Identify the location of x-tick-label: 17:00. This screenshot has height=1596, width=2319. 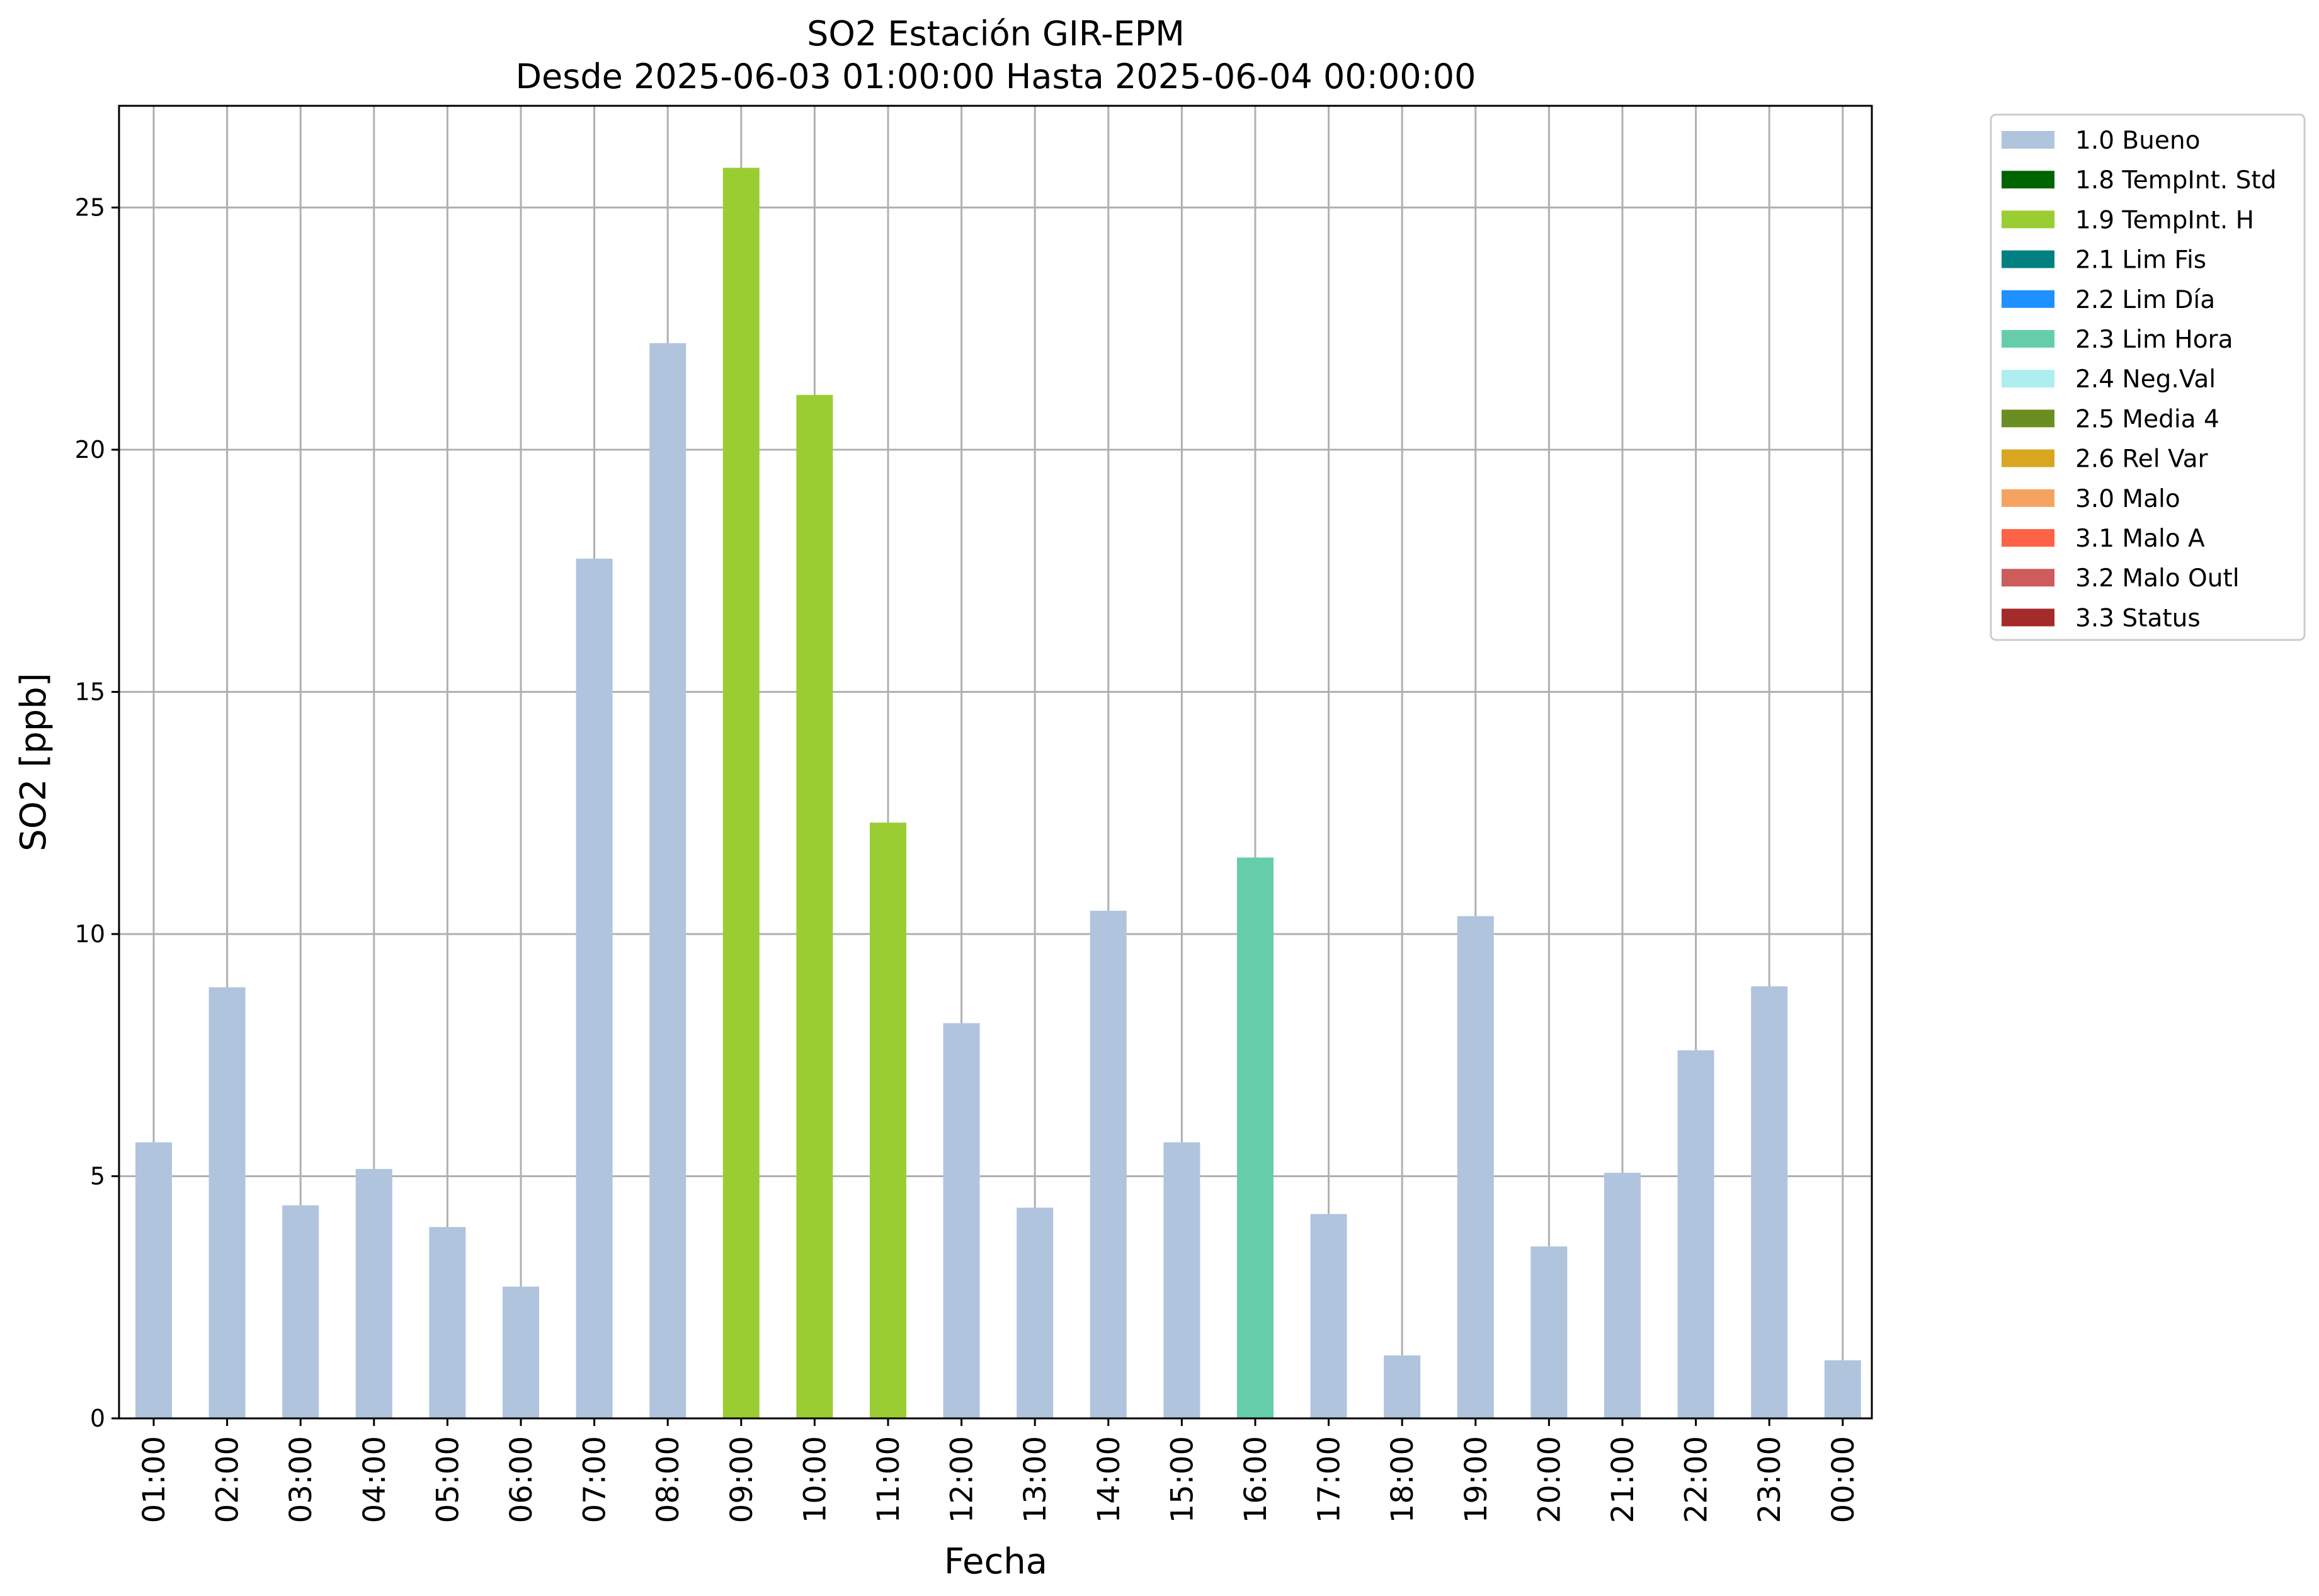
(1329, 1479).